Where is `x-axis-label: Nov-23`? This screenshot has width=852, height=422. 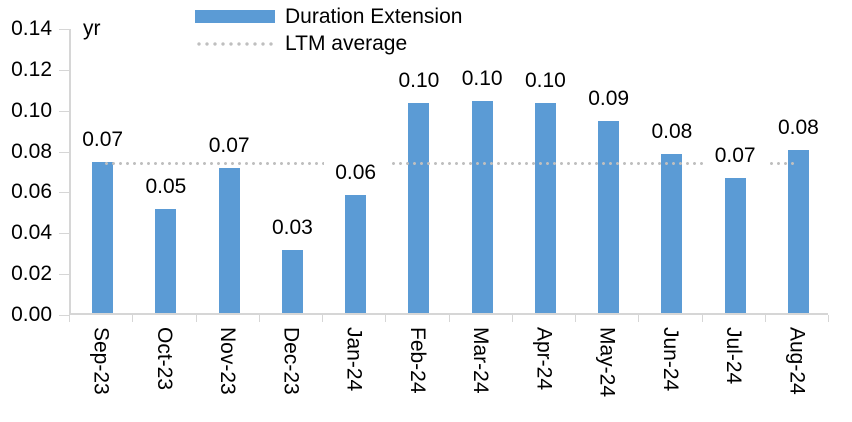 x-axis-label: Nov-23 is located at coordinates (228, 361).